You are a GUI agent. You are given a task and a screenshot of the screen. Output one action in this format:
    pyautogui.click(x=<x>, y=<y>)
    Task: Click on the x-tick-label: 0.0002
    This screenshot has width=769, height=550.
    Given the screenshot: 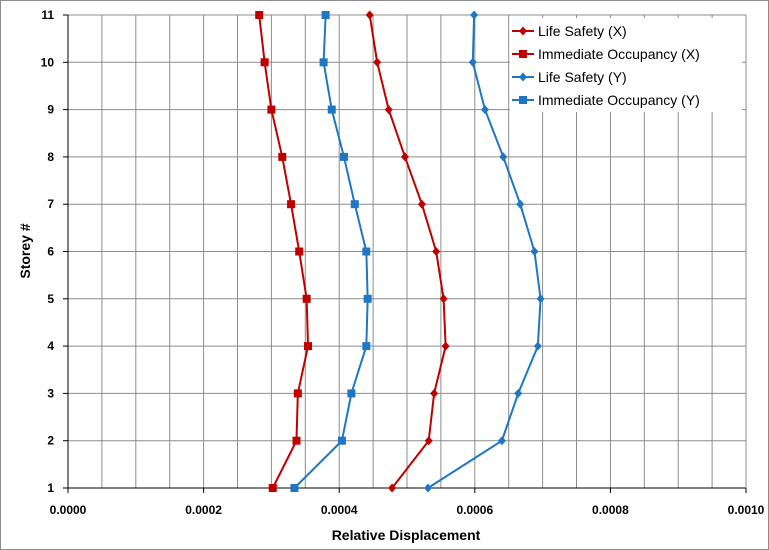 What is the action you would take?
    pyautogui.click(x=203, y=510)
    